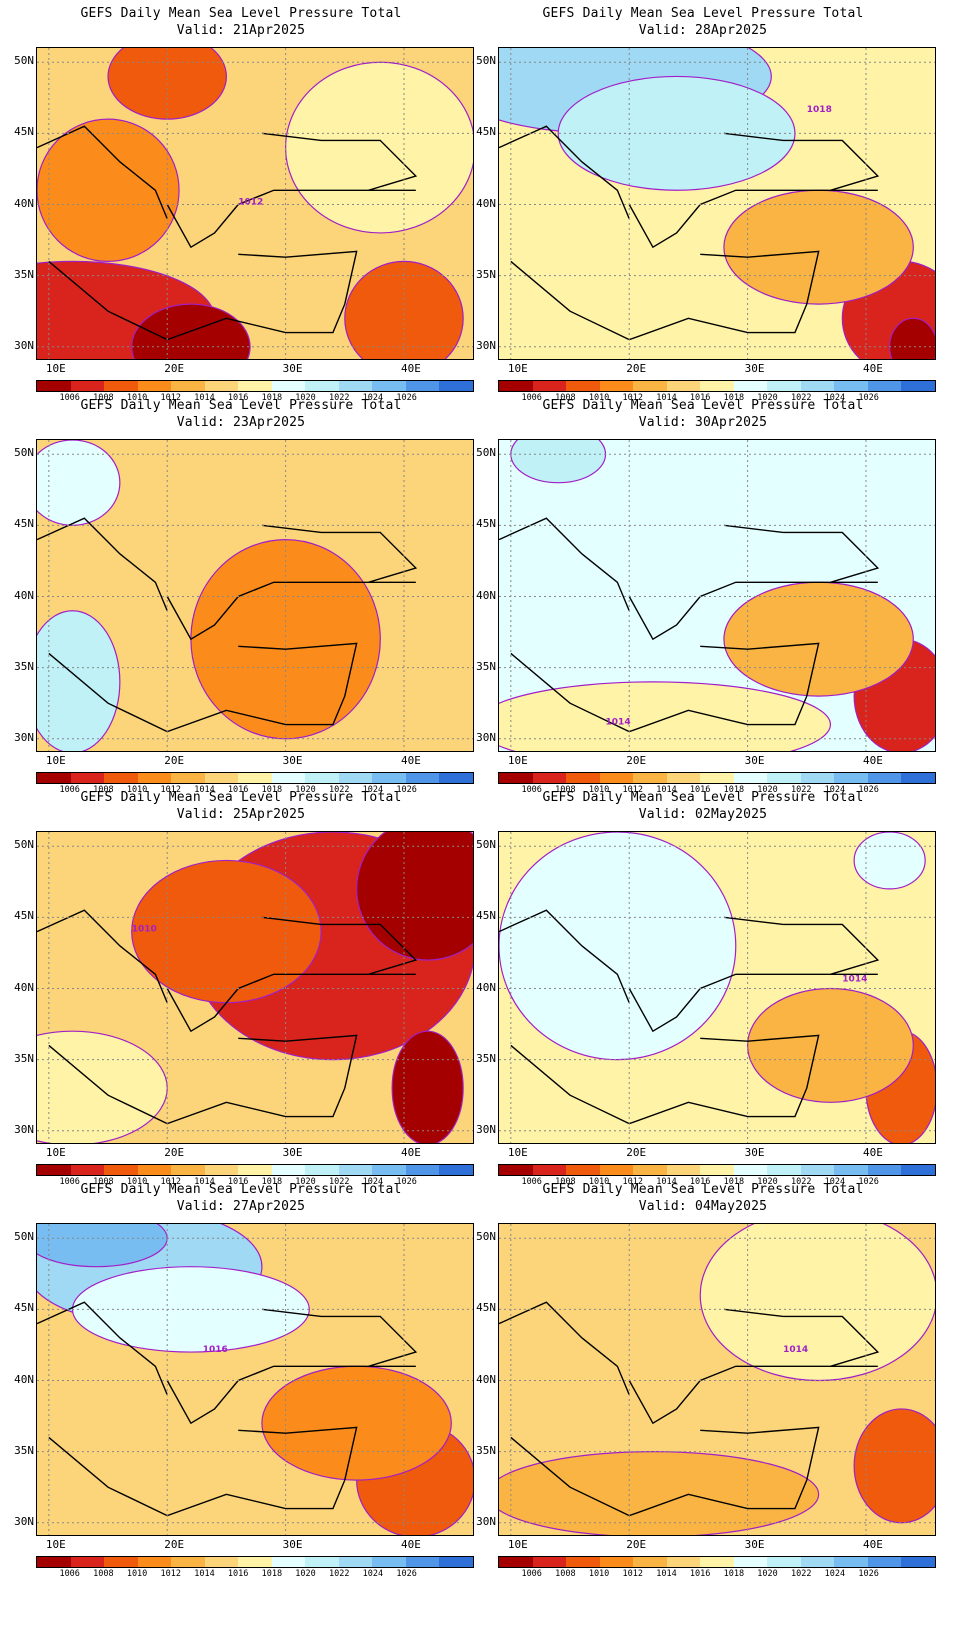 Image resolution: width=964 pixels, height=1640 pixels. I want to click on colorbar-label: 1022, so click(339, 1182).